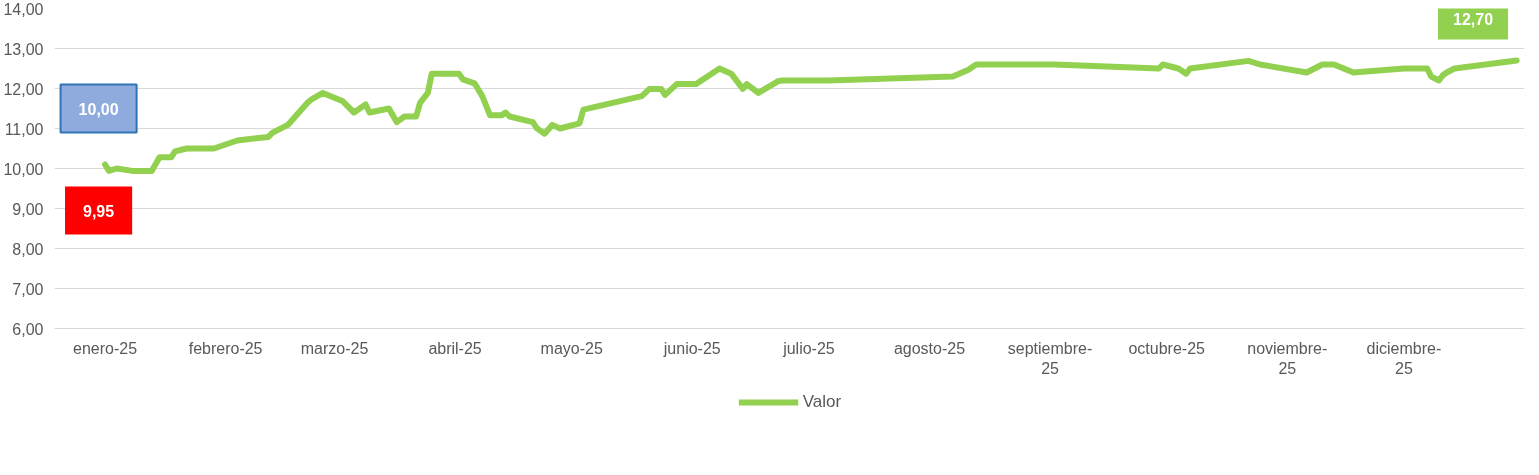 The width and height of the screenshot is (1539, 475). What do you see at coordinates (98, 109) in the screenshot?
I see `annotation: 10,00` at bounding box center [98, 109].